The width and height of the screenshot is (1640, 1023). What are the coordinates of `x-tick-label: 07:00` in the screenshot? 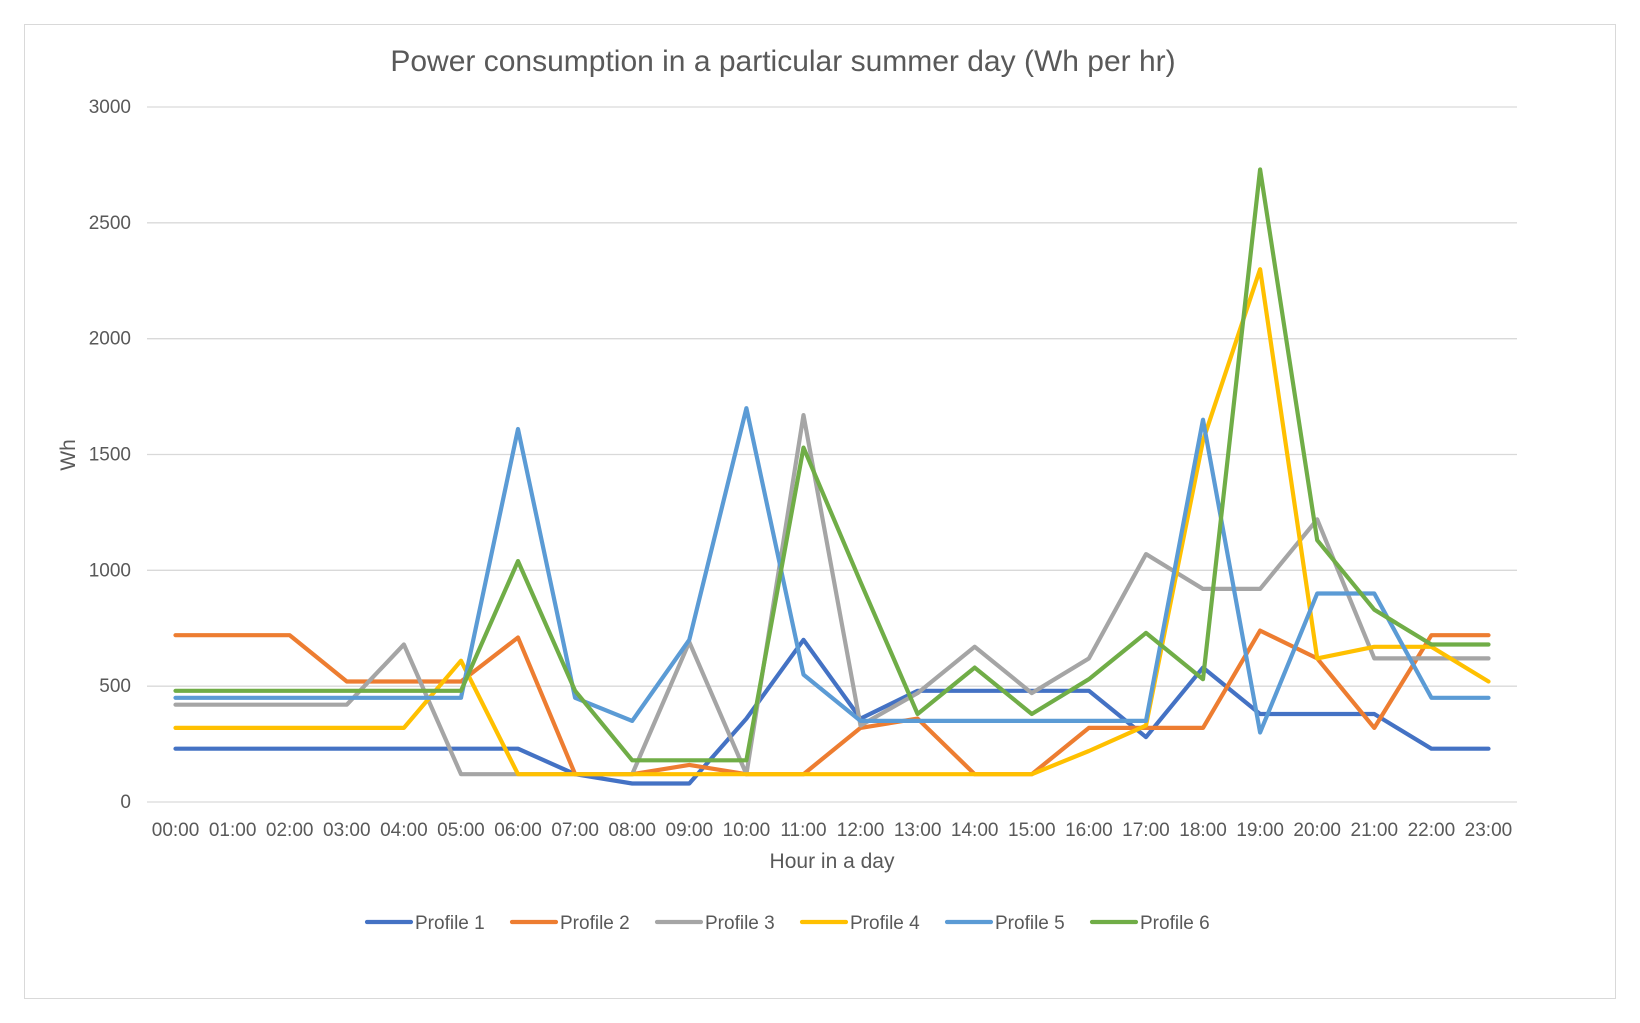 It's located at (575, 830).